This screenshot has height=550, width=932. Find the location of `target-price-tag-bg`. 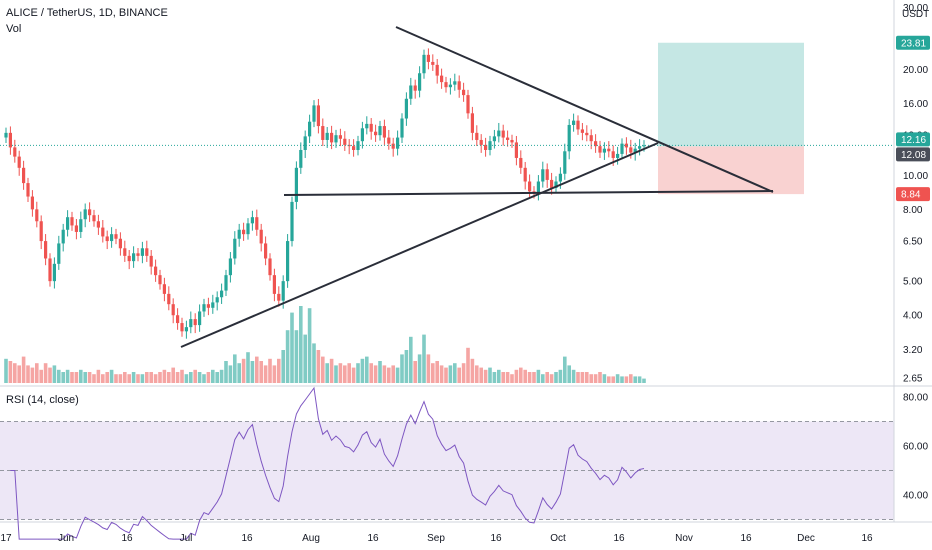

target-price-tag-bg is located at coordinates (913, 42).